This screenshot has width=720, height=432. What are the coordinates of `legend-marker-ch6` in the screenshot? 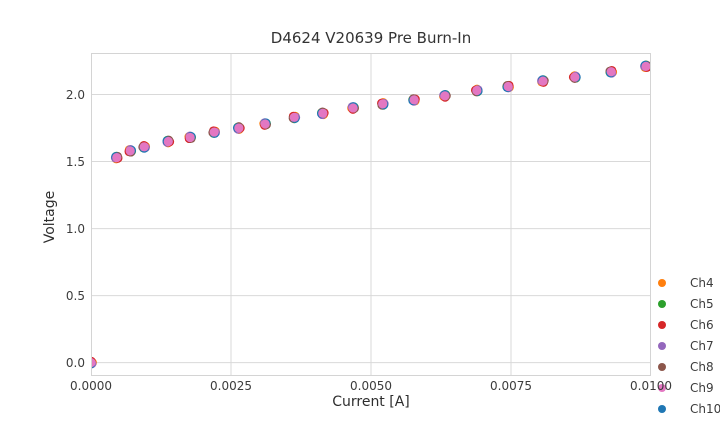 It's located at (662, 324).